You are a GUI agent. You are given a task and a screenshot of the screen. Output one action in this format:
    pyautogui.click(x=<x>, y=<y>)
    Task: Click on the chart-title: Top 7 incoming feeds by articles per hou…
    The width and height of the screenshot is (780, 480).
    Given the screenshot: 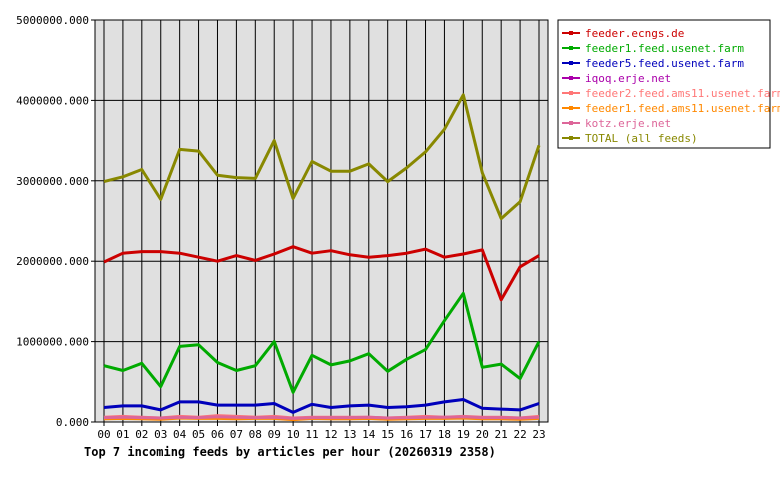 What is the action you would take?
    pyautogui.click(x=290, y=452)
    